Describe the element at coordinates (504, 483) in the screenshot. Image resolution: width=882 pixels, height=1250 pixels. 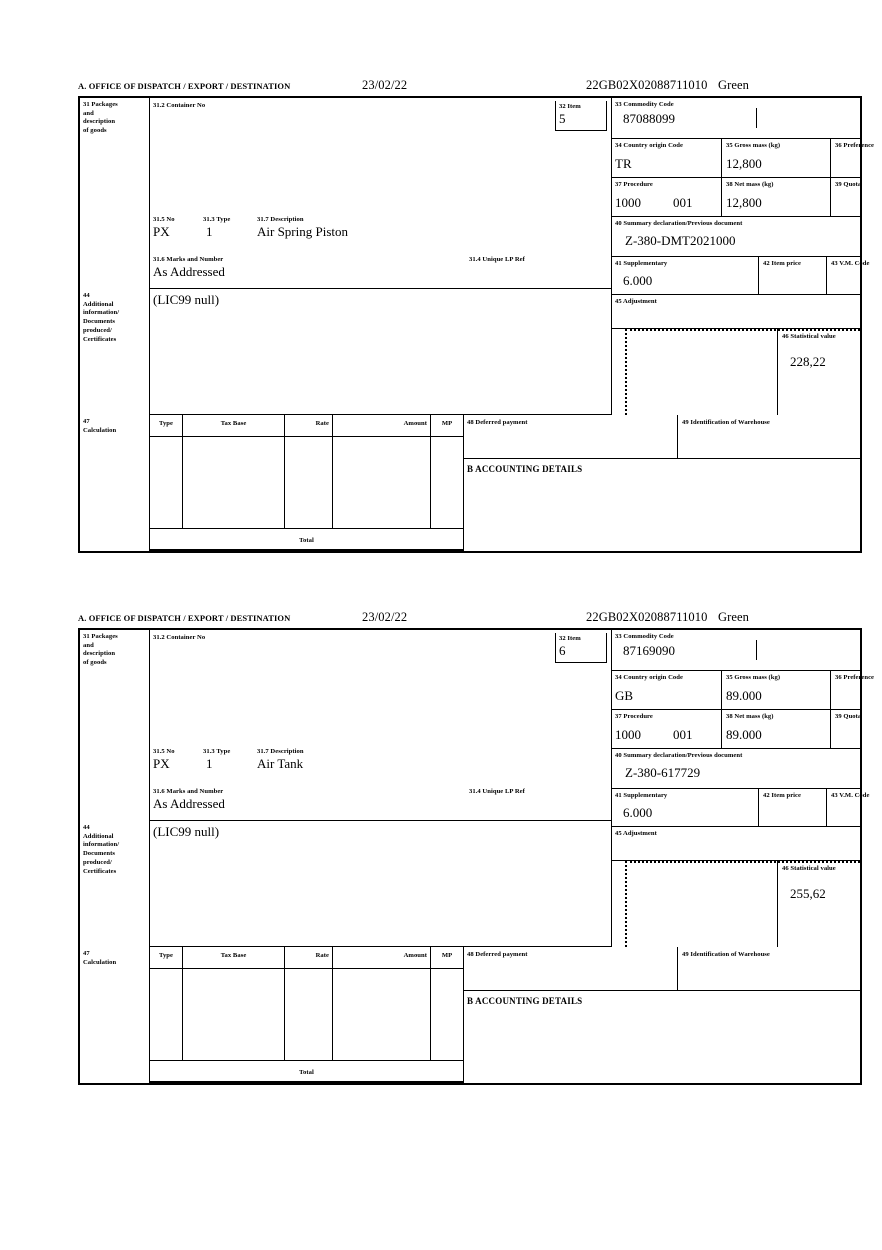
I see `box47-calculation: Type Tax Base Rate Amount MP Total` at that location.